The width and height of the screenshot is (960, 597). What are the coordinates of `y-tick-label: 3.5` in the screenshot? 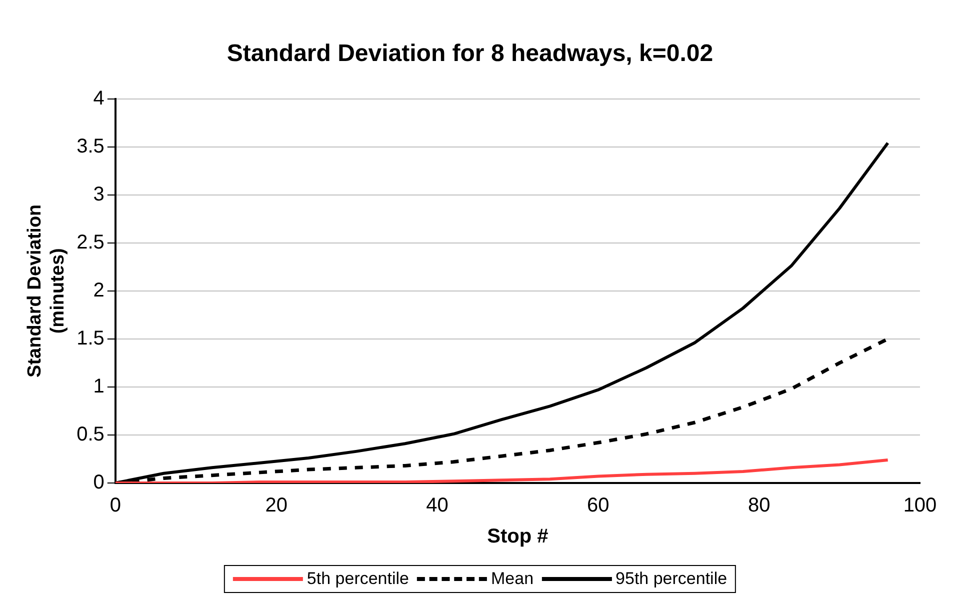 It's located at (90, 146).